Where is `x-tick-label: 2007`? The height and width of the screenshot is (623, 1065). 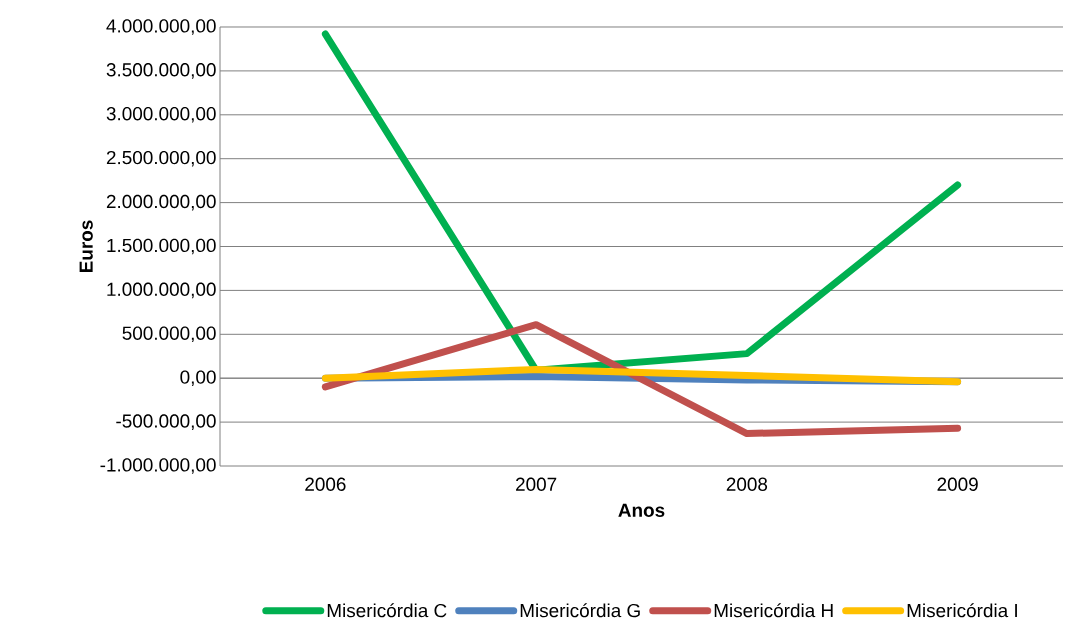 x-tick-label: 2007 is located at coordinates (536, 484).